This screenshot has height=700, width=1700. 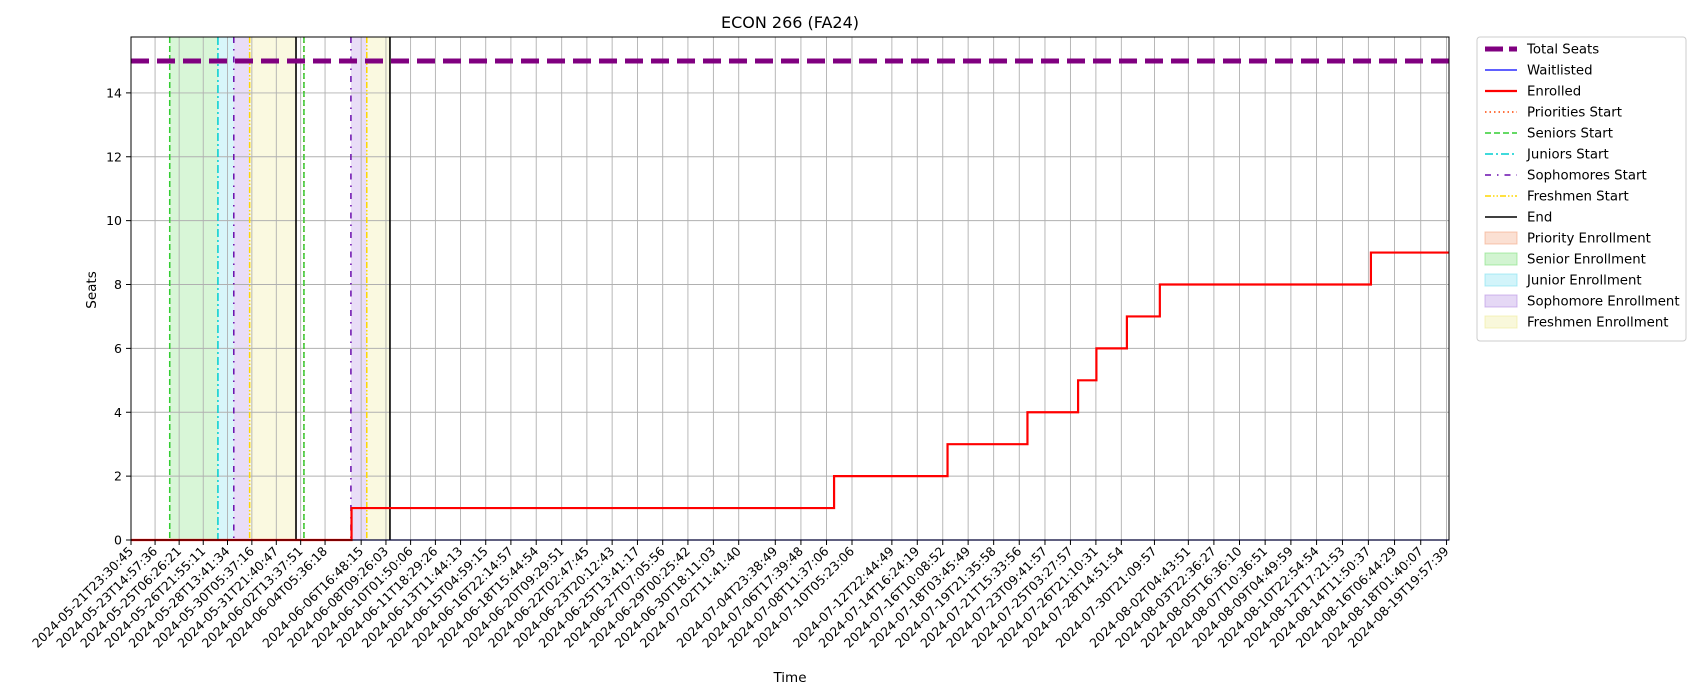 I want to click on y-tick-label: 2, so click(x=118, y=476).